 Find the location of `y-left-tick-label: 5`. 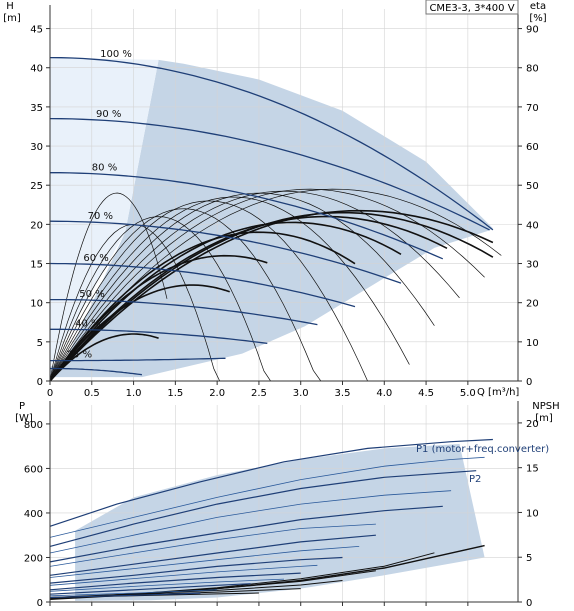

y-left-tick-label: 5 is located at coordinates (40, 343).